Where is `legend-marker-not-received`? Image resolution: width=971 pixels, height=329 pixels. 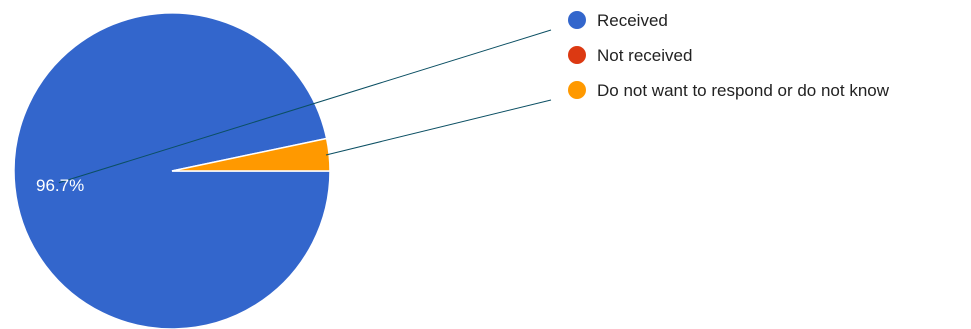 legend-marker-not-received is located at coordinates (577, 55).